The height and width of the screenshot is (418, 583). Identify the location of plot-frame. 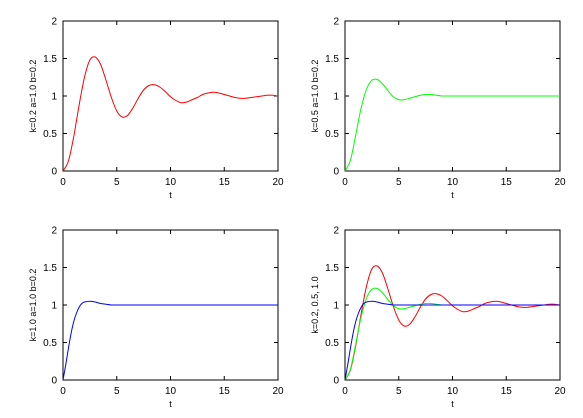
(170, 96).